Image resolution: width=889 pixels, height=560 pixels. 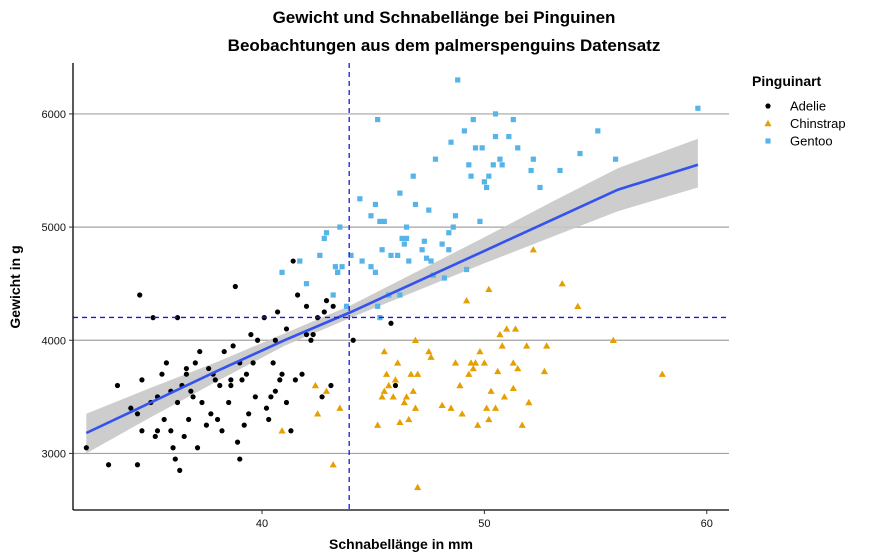 What do you see at coordinates (484, 524) in the screenshot?
I see `x-tick-label-50: 50` at bounding box center [484, 524].